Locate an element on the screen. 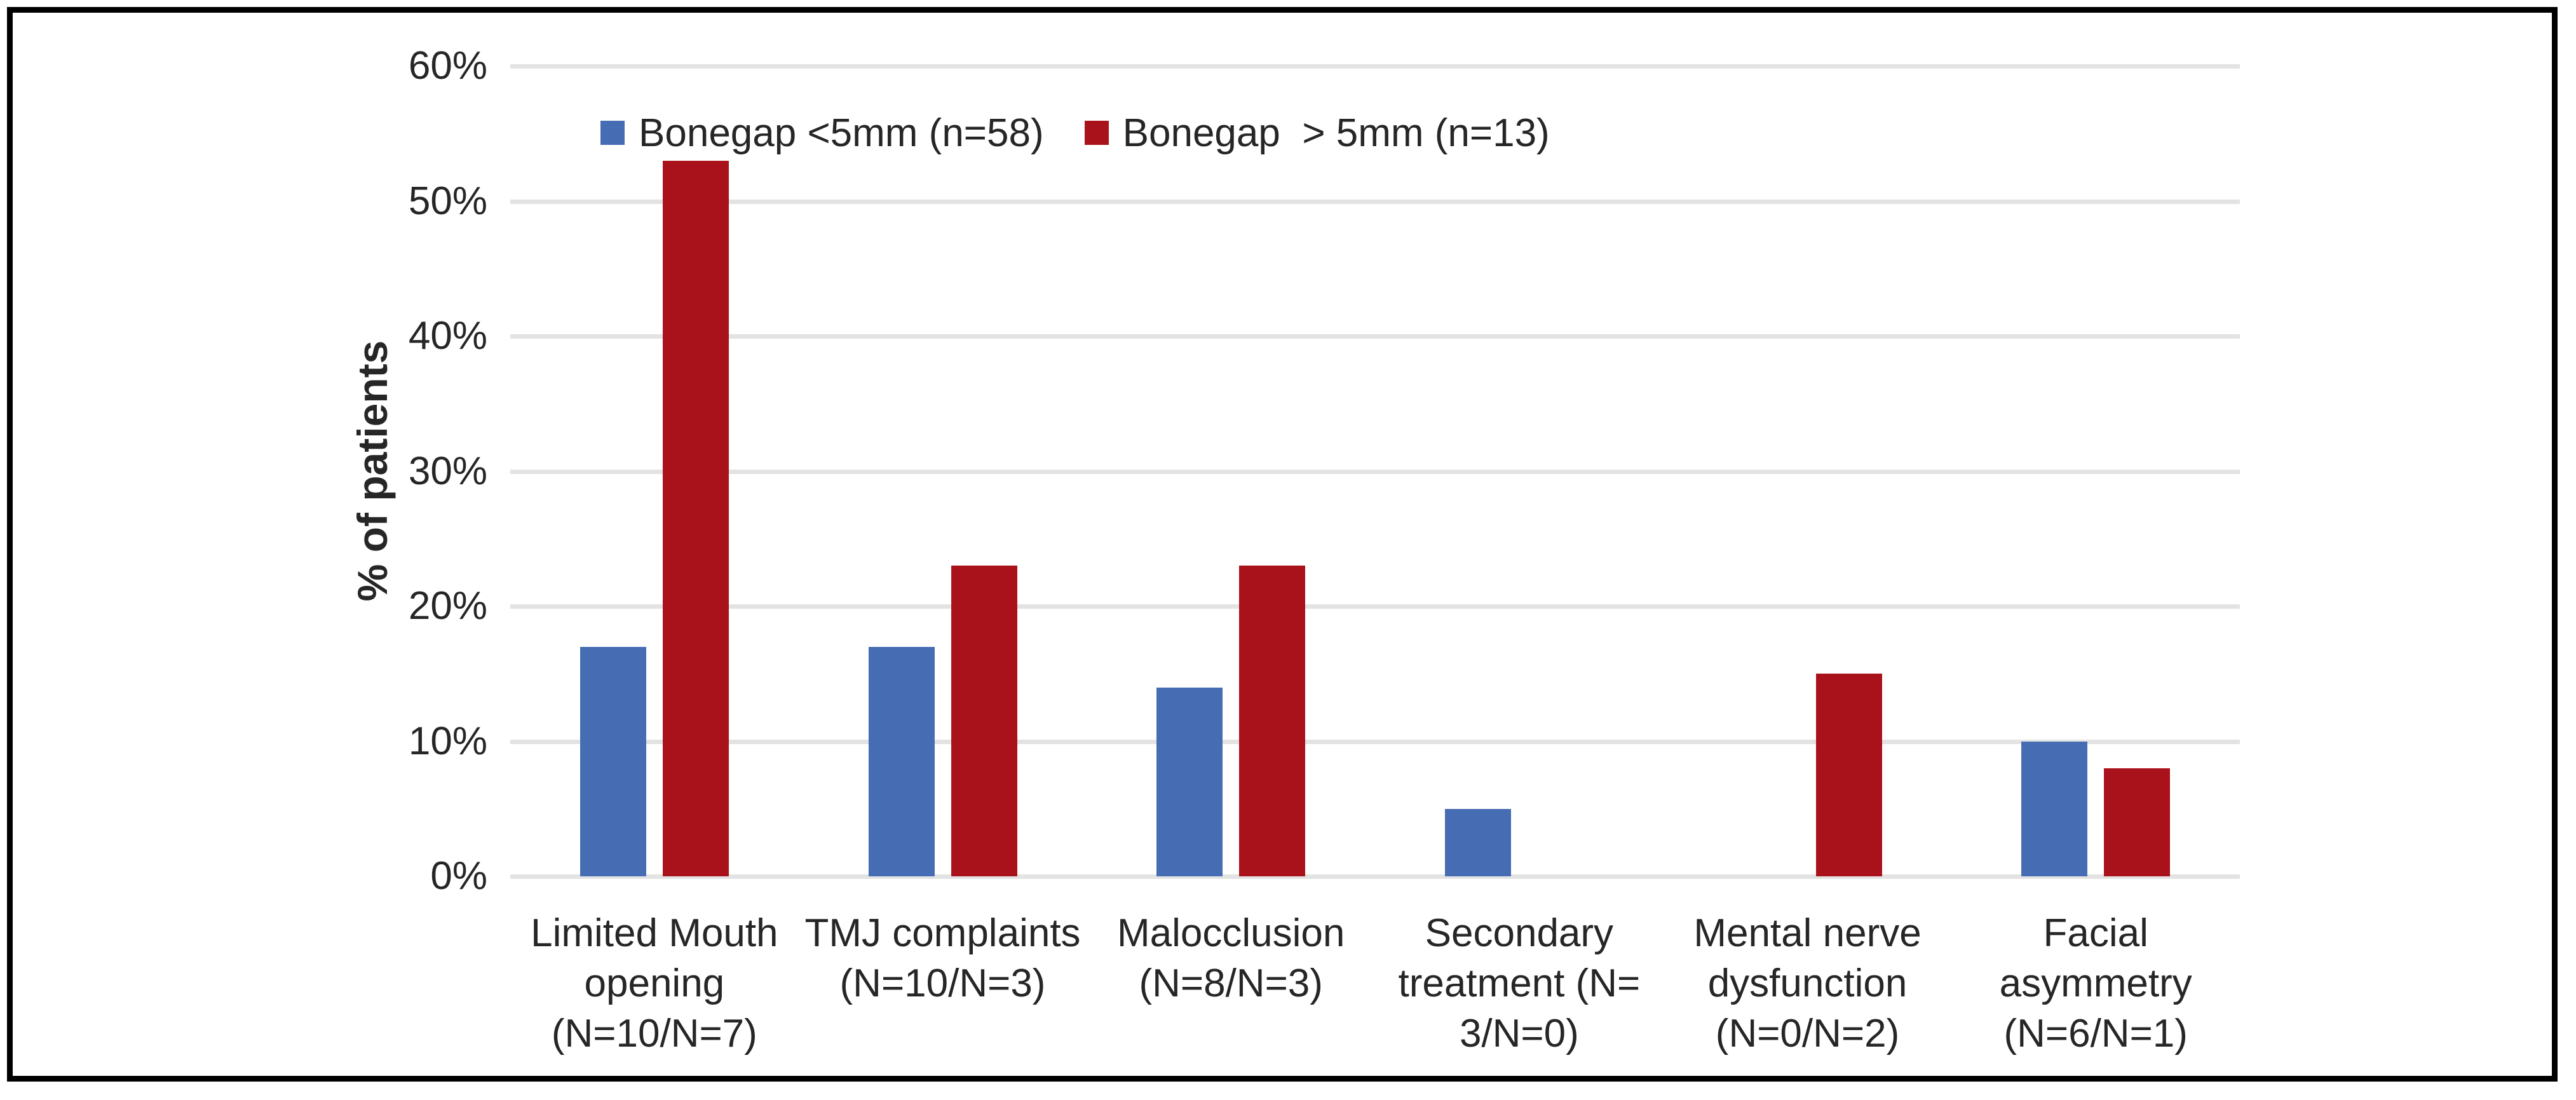 This screenshot has width=2576, height=1100. legend-label: Bonegap > 5mm (n=13) is located at coordinates (1336, 133).